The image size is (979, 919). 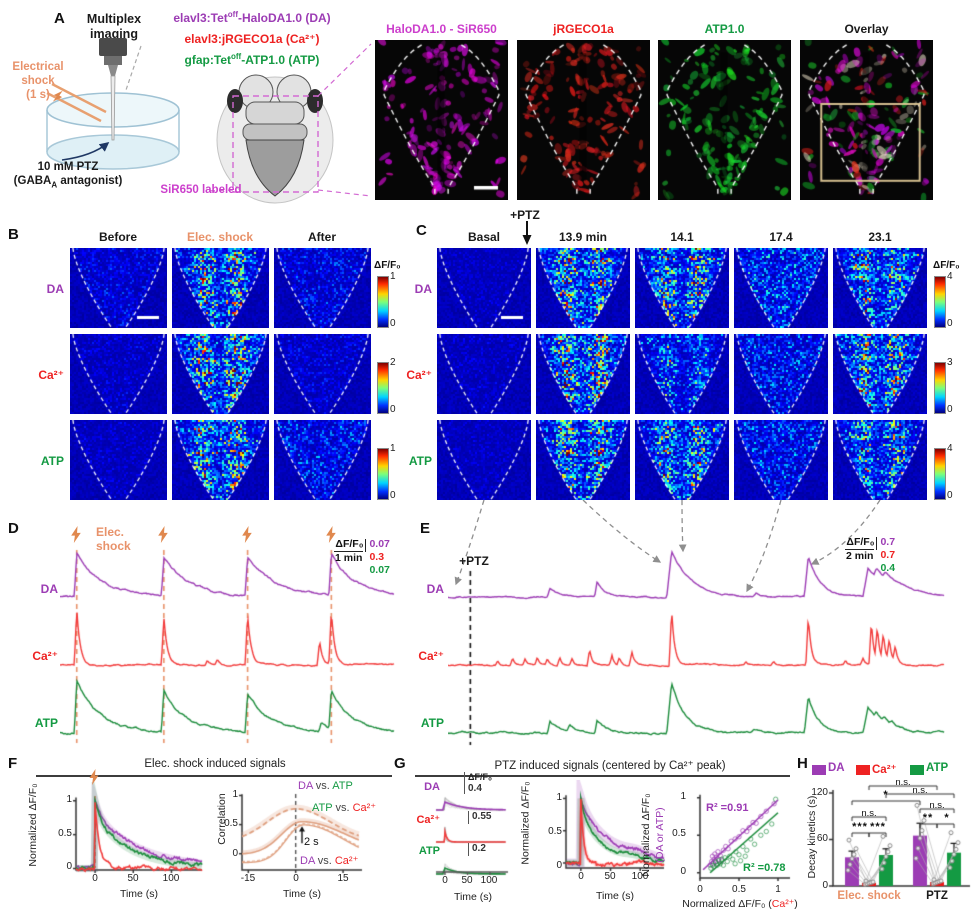 I want to click on h-sig: *, so click(x=947, y=818).